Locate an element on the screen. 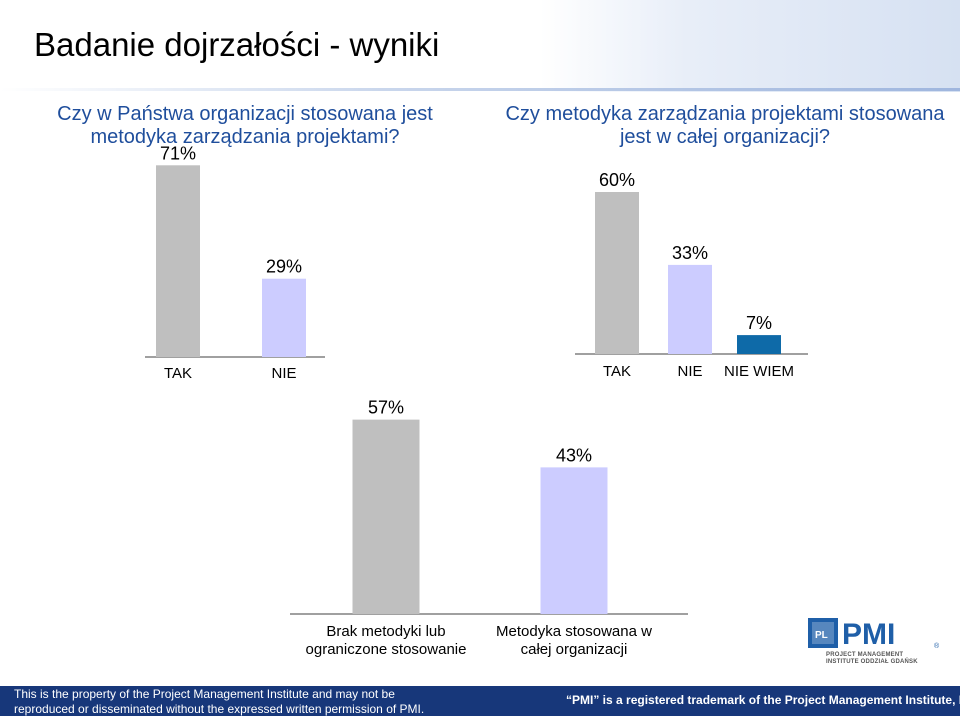  footer-bar is located at coordinates (480, 701).